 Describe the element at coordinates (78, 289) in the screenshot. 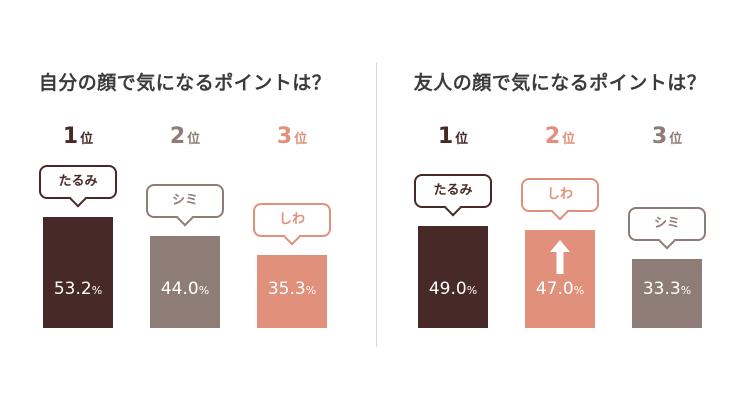

I see `bar-value-label: 53.2%` at that location.